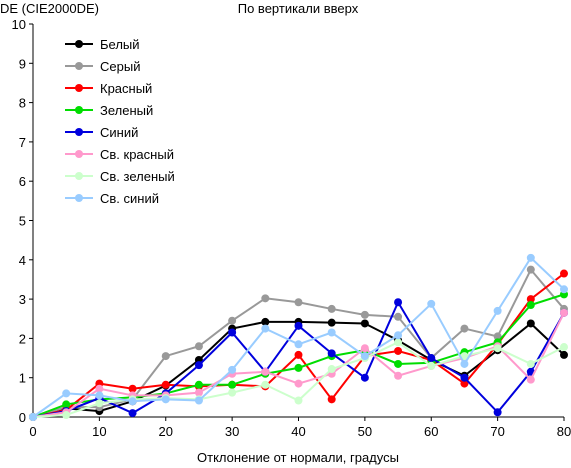 This screenshot has width=571, height=468. Describe the element at coordinates (22, 299) in the screenshot. I see `y-tick-label: 3` at that location.